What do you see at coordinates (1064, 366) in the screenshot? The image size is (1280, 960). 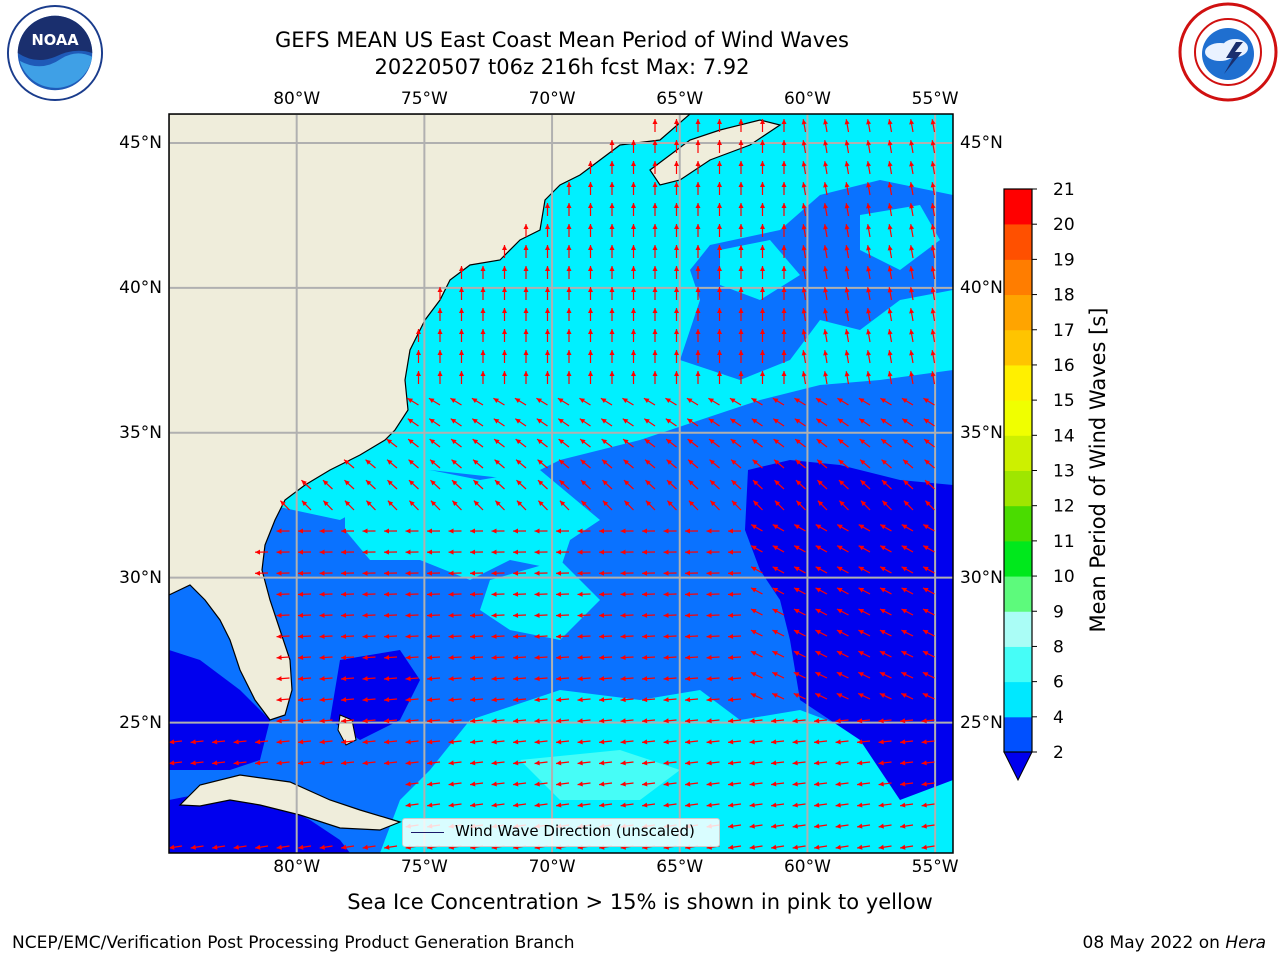 I see `colorbar-tick-label: 16` at bounding box center [1064, 366].